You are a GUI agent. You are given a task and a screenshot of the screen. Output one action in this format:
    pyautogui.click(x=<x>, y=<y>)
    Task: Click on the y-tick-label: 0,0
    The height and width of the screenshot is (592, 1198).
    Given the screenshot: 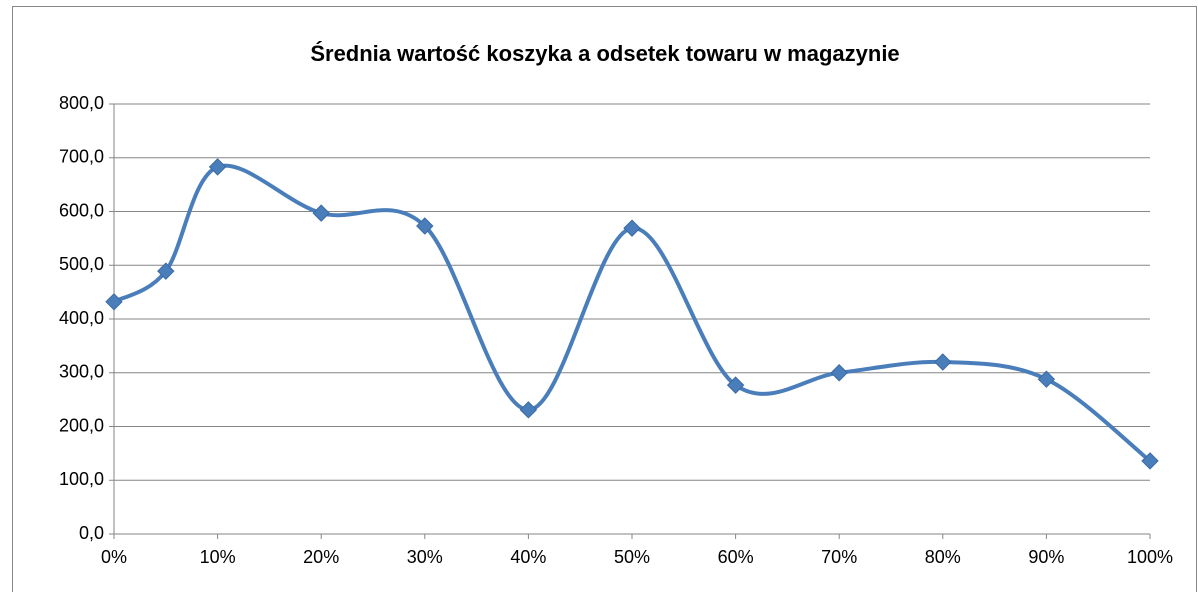 What is the action you would take?
    pyautogui.click(x=91, y=533)
    